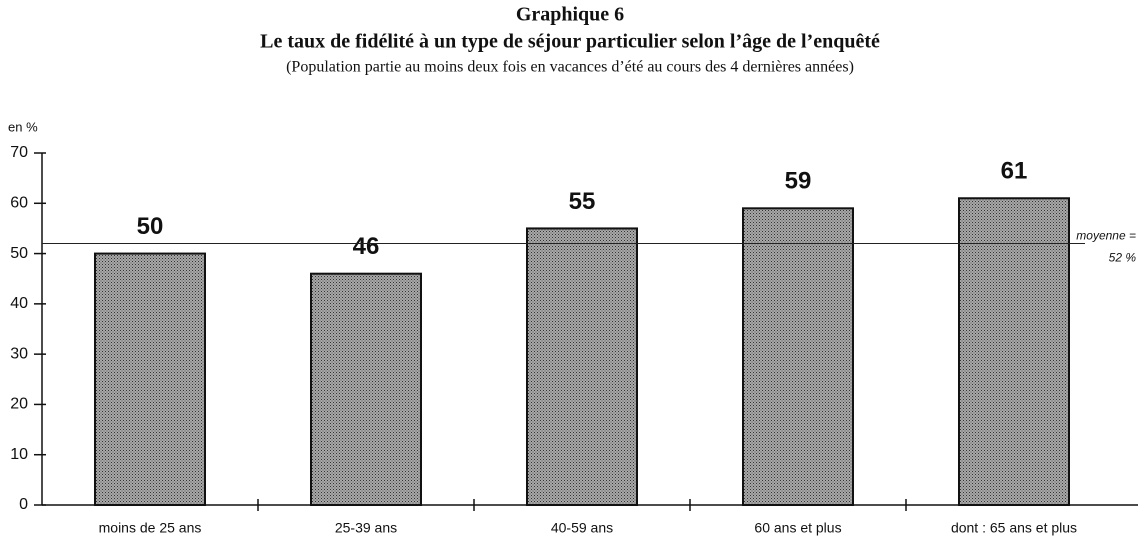  What do you see at coordinates (23, 504) in the screenshot?
I see `y-tick-label: 0` at bounding box center [23, 504].